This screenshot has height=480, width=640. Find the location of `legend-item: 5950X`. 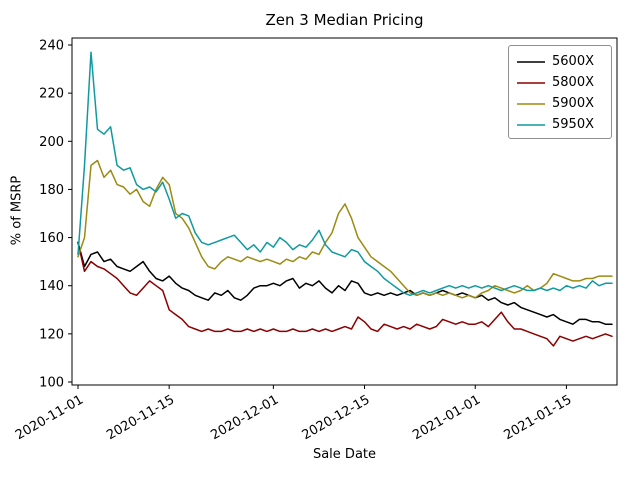

legend-item: 5950X is located at coordinates (564, 124).